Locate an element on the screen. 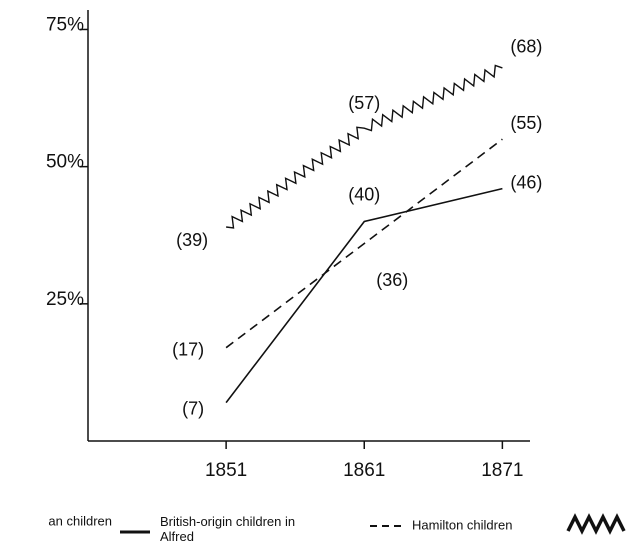 The image size is (627, 548). legend-label: Hamilton children is located at coordinates (462, 524).